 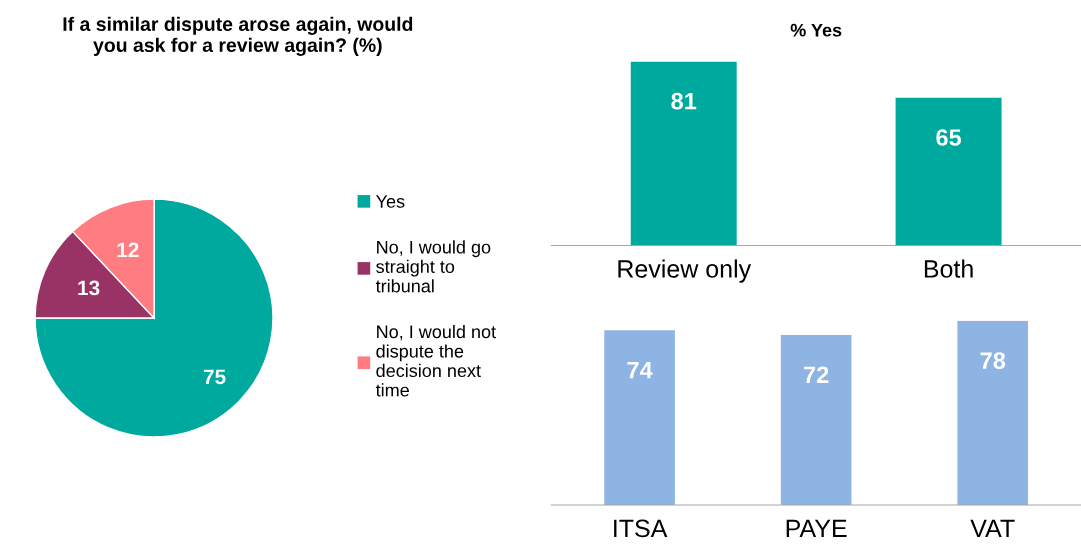 What do you see at coordinates (435, 360) in the screenshot?
I see `legend-label: No, I would not dispute the decision next time` at bounding box center [435, 360].